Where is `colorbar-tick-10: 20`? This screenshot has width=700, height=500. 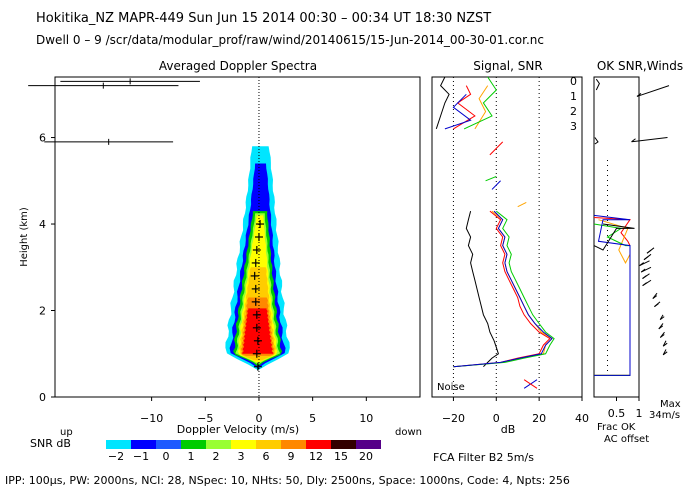
colorbar-tick-10: 20 is located at coordinates (366, 456).